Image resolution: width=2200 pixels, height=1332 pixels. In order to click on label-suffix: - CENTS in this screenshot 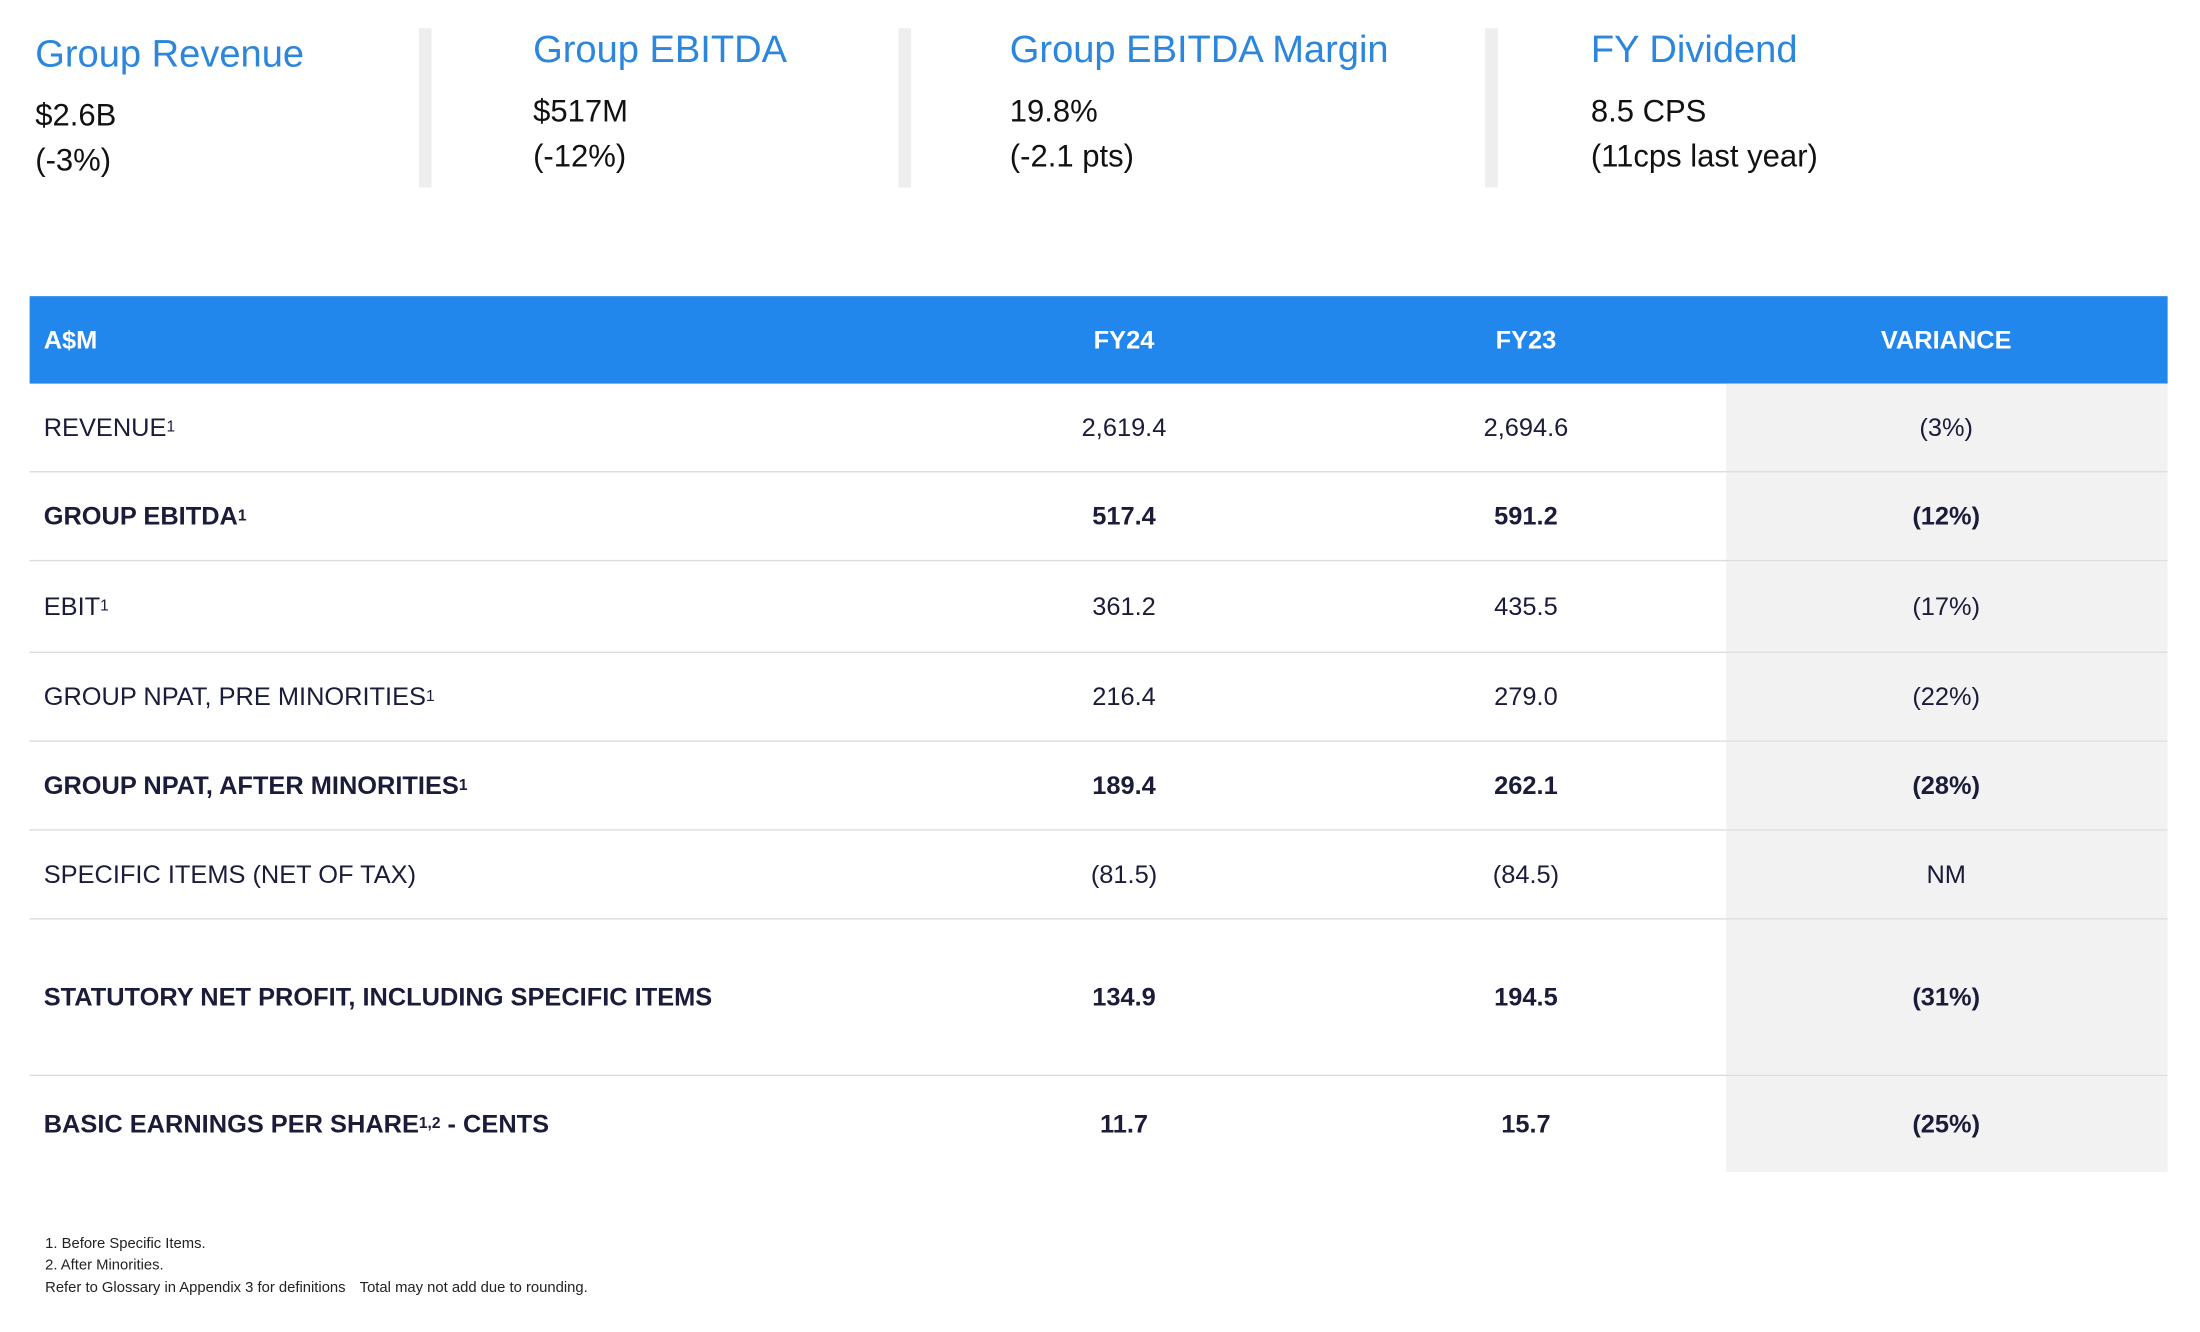, I will do `click(495, 1123)`.